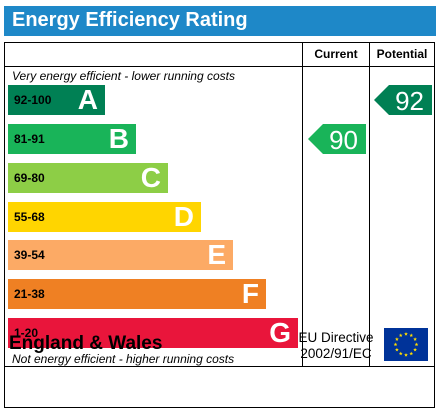  I want to click on band-letter: D, so click(183, 216).